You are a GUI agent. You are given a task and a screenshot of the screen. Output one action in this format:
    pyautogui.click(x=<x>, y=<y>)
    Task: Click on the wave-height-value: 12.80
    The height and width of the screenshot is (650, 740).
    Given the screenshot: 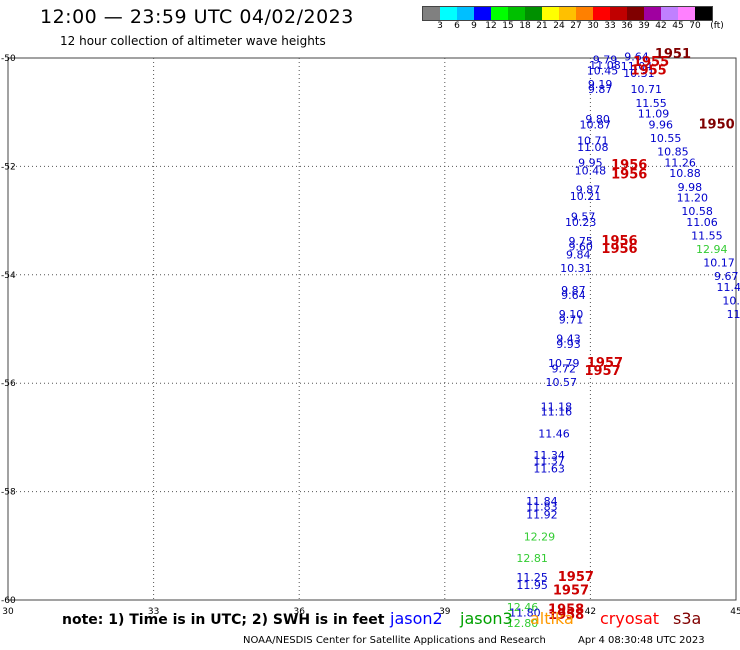 What is the action you would take?
    pyautogui.click(x=523, y=623)
    